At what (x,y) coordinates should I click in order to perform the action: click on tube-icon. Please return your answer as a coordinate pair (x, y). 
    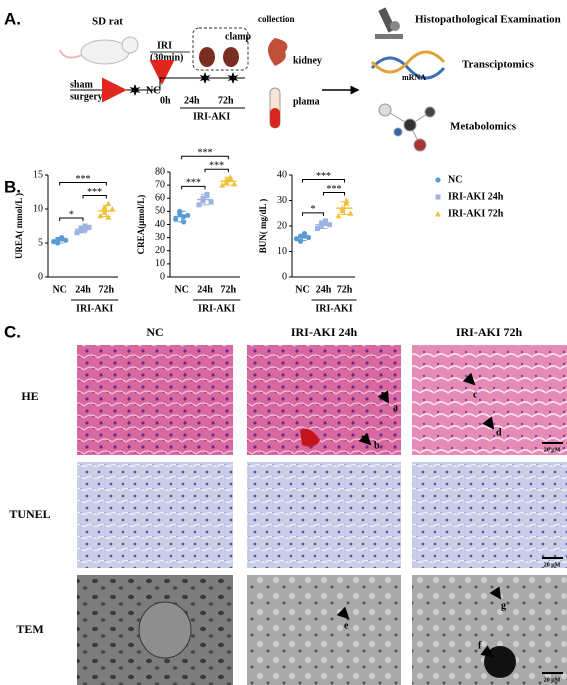
    Looking at the image, I should click on (275, 118).